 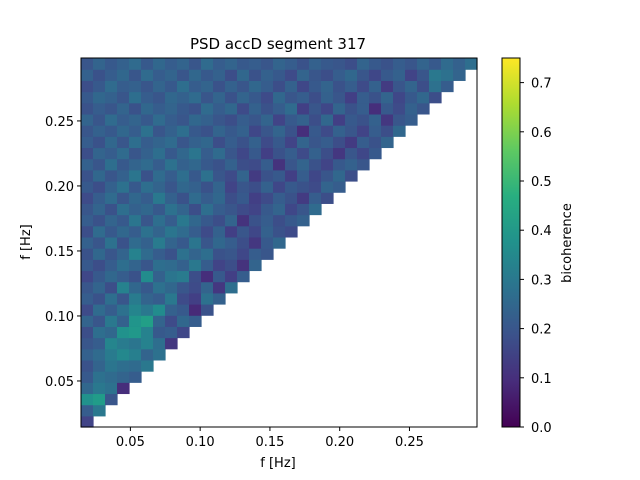 What do you see at coordinates (541, 84) in the screenshot?
I see `colorbar-tick-label: 0.7` at bounding box center [541, 84].